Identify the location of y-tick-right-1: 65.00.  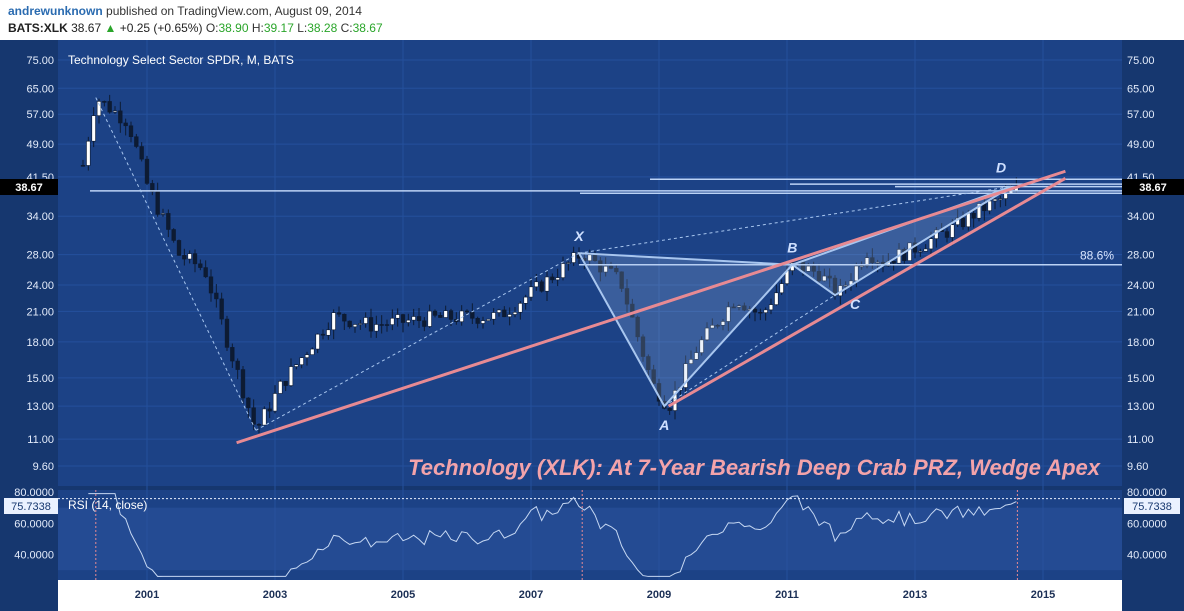
(1141, 89).